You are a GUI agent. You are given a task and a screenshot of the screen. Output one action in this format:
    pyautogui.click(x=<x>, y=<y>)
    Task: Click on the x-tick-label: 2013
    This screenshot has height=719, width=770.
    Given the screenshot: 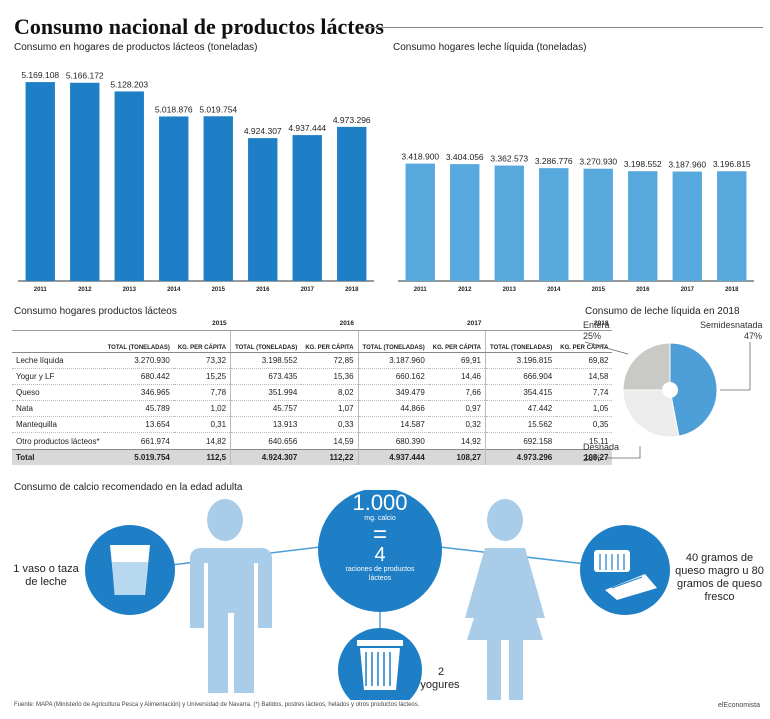 What is the action you would take?
    pyautogui.click(x=130, y=290)
    